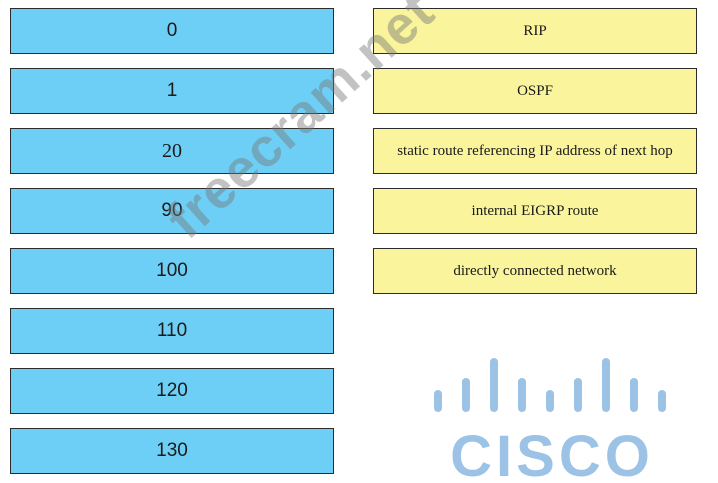 This screenshot has height=483, width=718. I want to click on ad-value-box: 0, so click(172, 31).